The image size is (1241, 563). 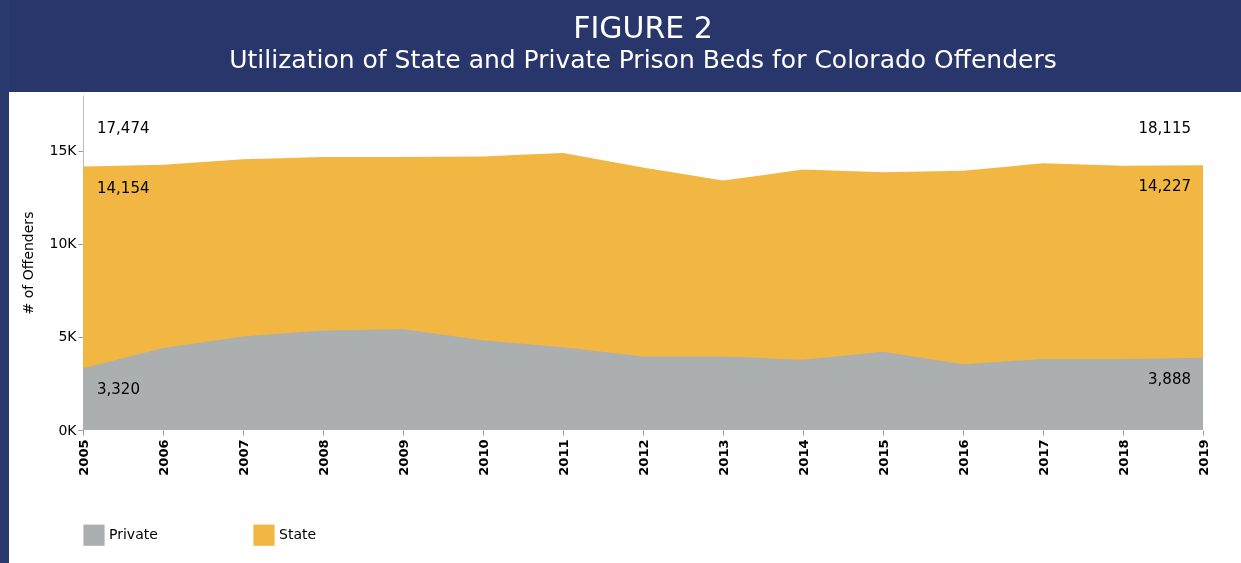 What do you see at coordinates (118, 389) in the screenshot?
I see `data-label: 3,320` at bounding box center [118, 389].